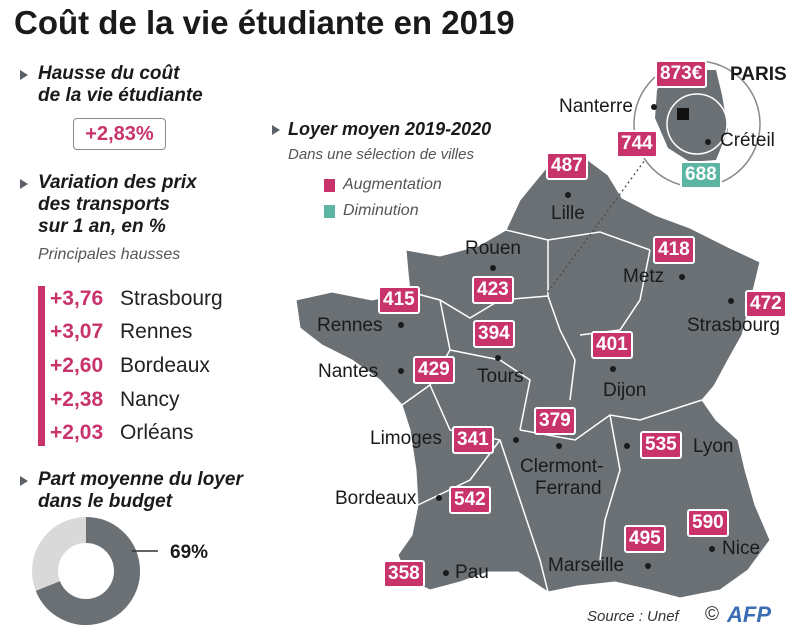  Describe the element at coordinates (747, 140) in the screenshot. I see `city-label-creteil: Créteil` at that location.